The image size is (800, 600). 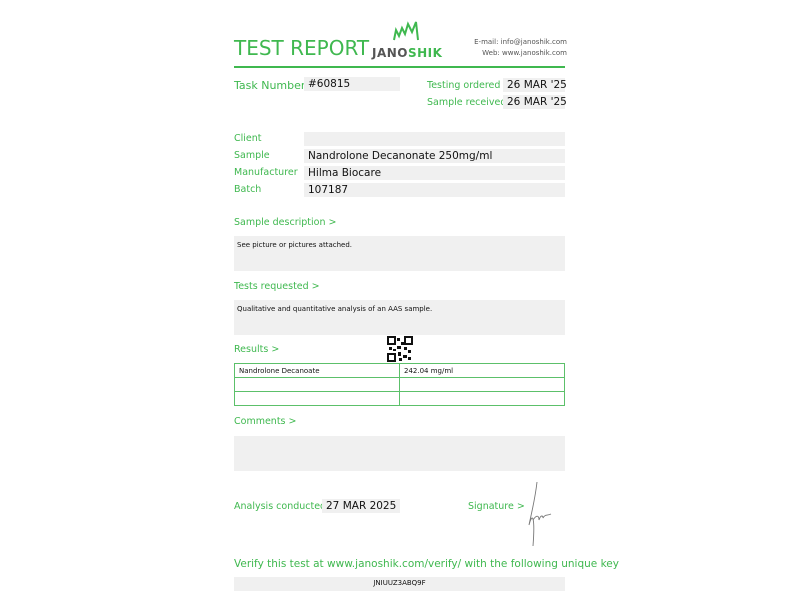 I want to click on report-title: TEST REPORT, so click(x=302, y=48).